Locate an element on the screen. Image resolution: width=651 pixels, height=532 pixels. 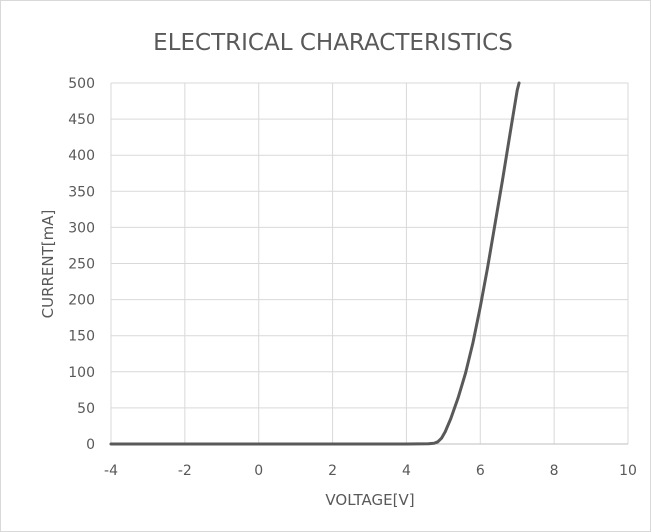
y-tick-label: 400 is located at coordinates (81, 156).